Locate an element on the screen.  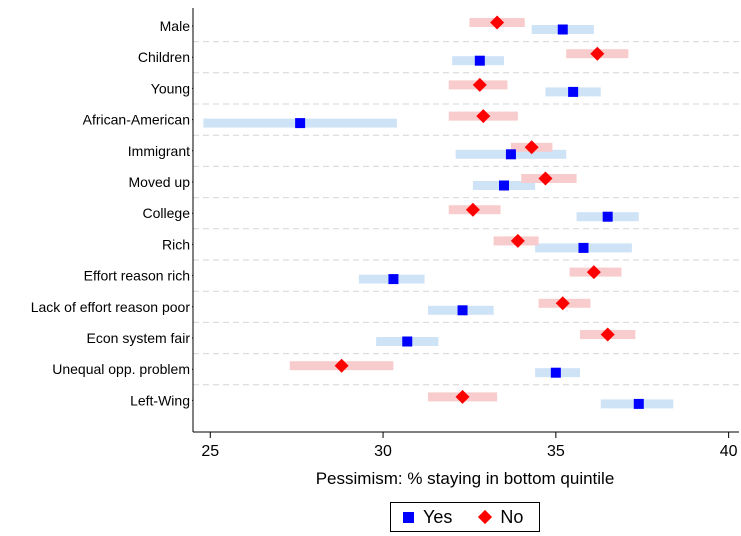
legend-diamond-icon is located at coordinates (485, 517).